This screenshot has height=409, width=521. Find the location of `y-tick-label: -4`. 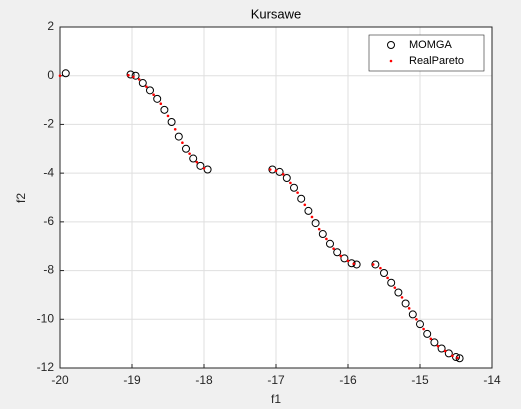

y-tick-label: -4 is located at coordinates (48, 172).